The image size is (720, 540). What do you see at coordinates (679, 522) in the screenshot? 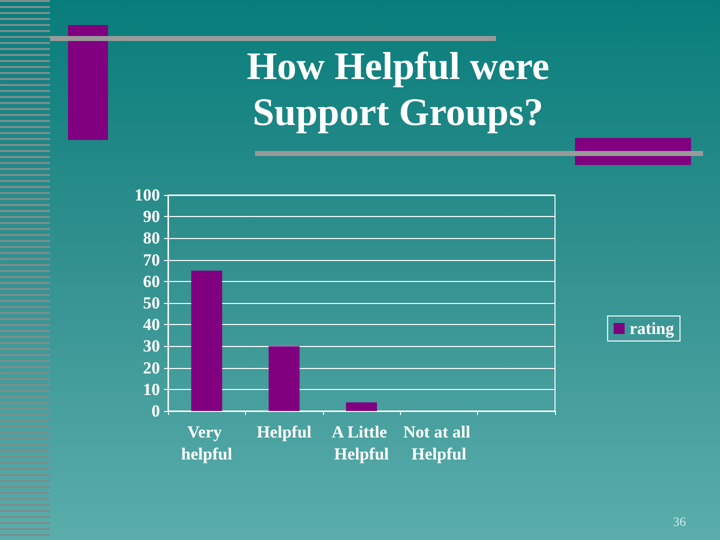
I see `text: 36` at bounding box center [679, 522].